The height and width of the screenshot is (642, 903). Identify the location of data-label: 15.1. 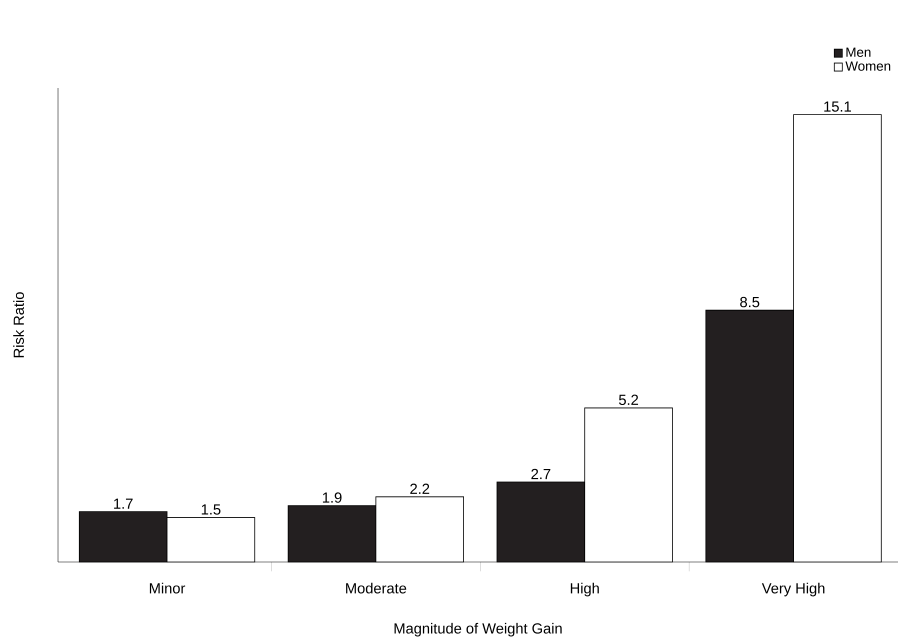
(837, 107).